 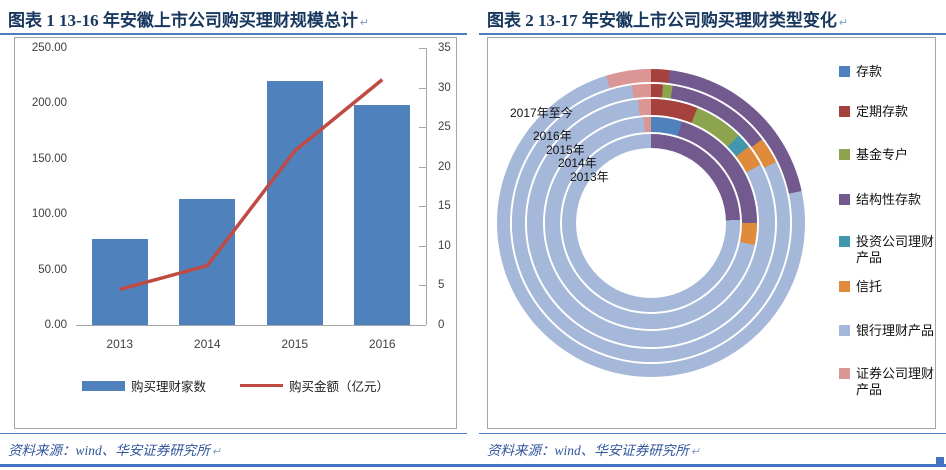 What do you see at coordinates (426, 186) in the screenshot?
I see `right-axis-line` at bounding box center [426, 186].